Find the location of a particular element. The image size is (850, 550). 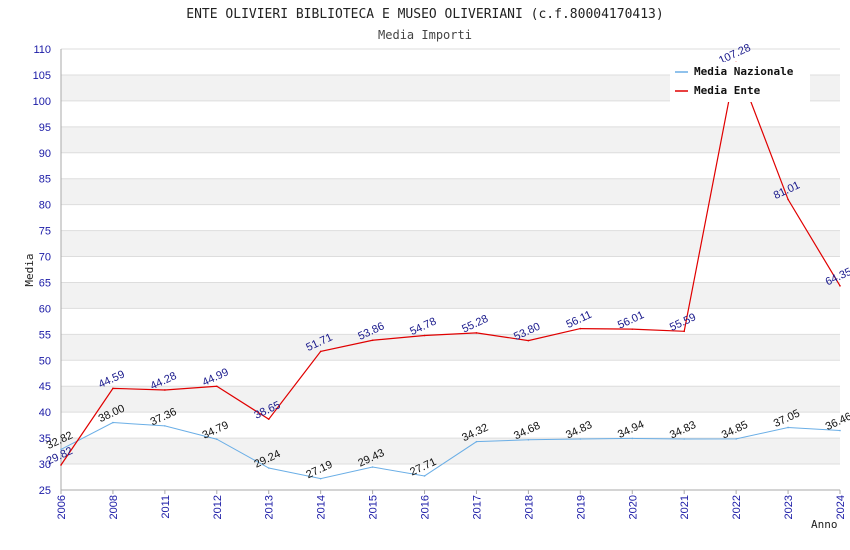

x-tick-label: 2019 is located at coordinates (581, 507).